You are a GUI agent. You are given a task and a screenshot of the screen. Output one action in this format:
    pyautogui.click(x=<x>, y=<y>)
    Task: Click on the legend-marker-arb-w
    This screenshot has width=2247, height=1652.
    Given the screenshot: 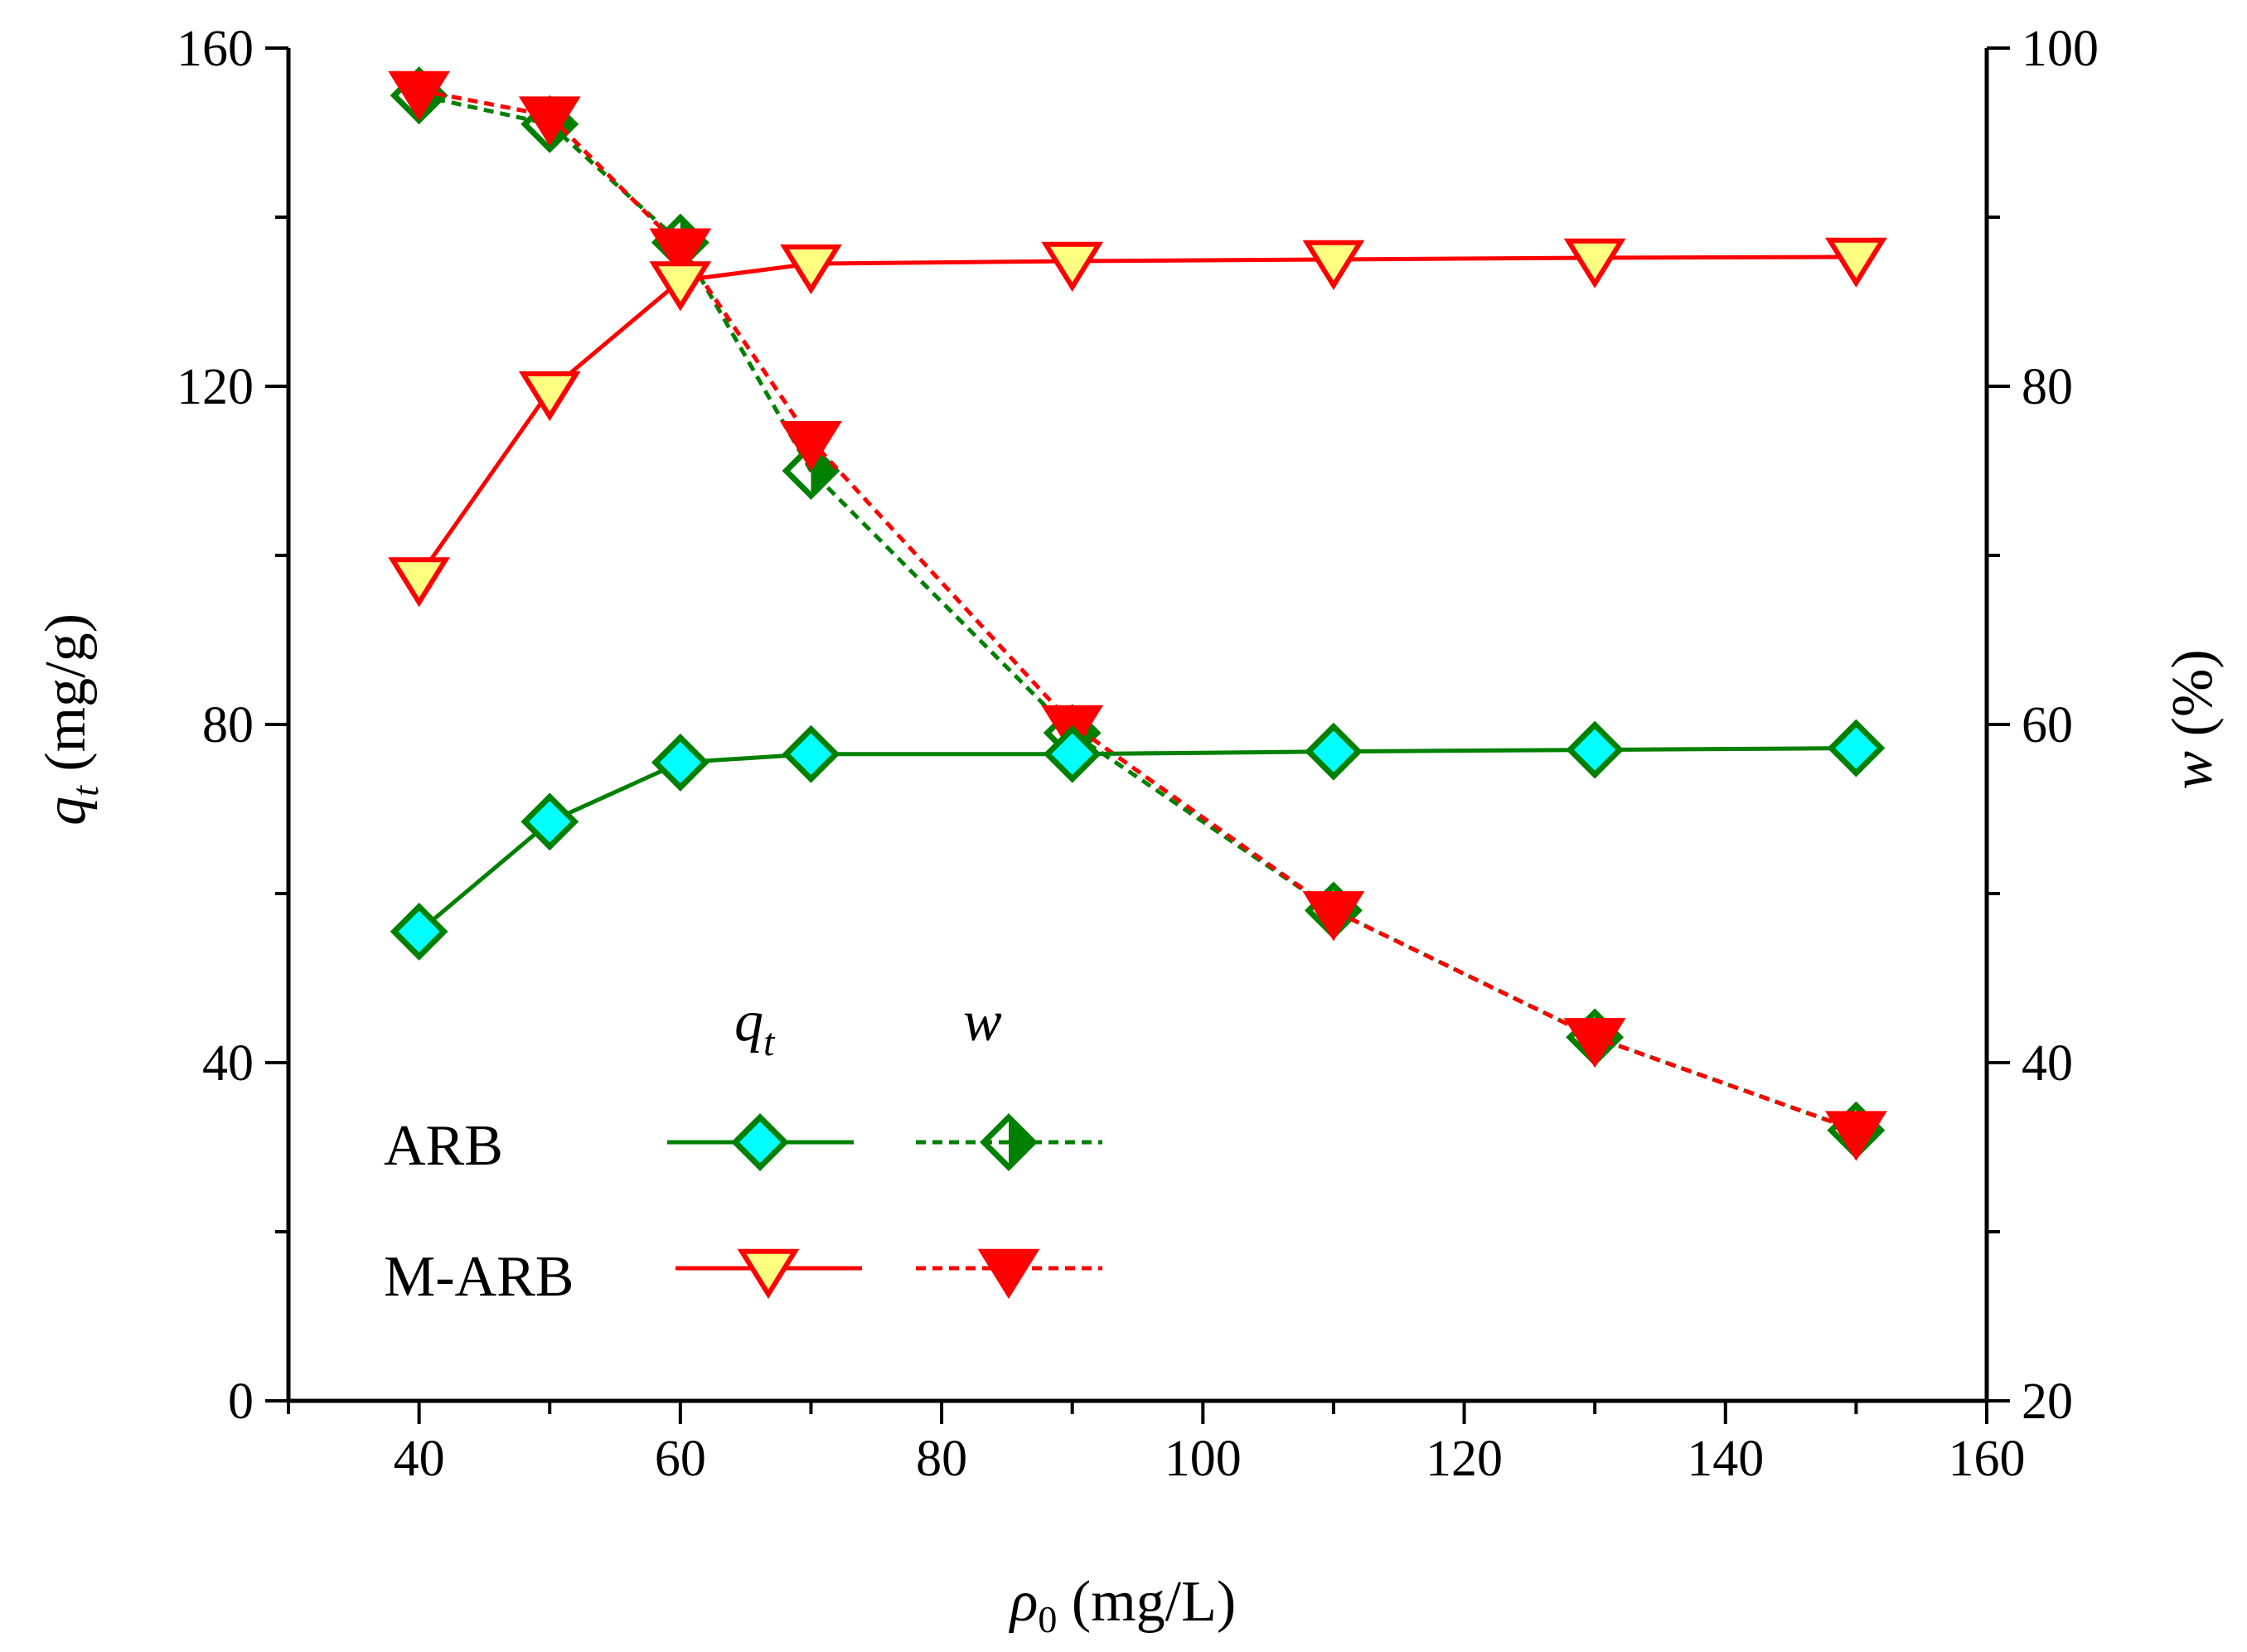 What is the action you would take?
    pyautogui.click(x=1009, y=1142)
    